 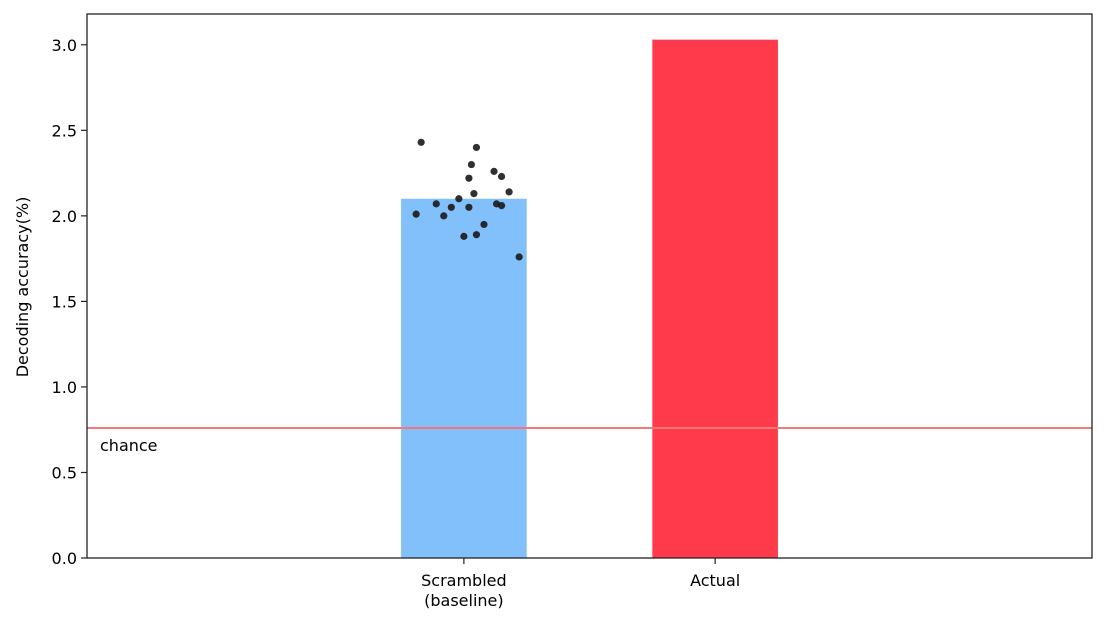 I want to click on x-tick-label-1: Actual, so click(x=715, y=580).